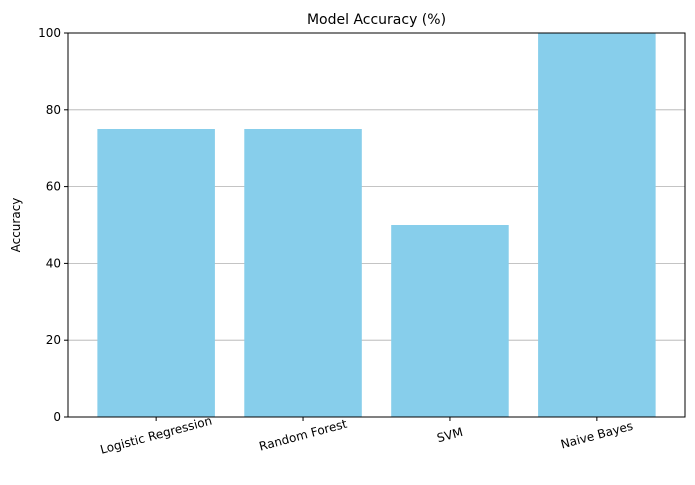 The height and width of the screenshot is (485, 695). What do you see at coordinates (53, 187) in the screenshot?
I see `y-tick-label-60: 60` at bounding box center [53, 187].